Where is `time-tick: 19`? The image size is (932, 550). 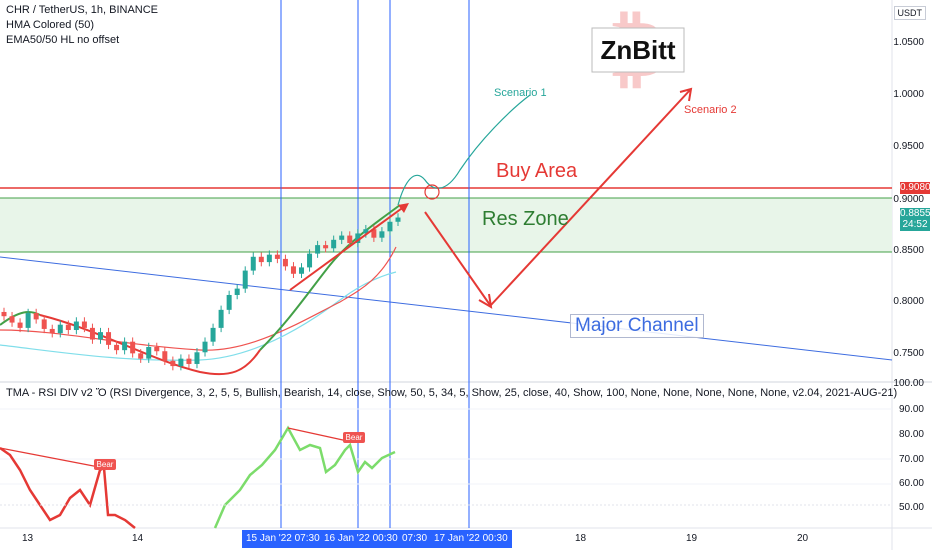
time-tick: 19 is located at coordinates (692, 538).